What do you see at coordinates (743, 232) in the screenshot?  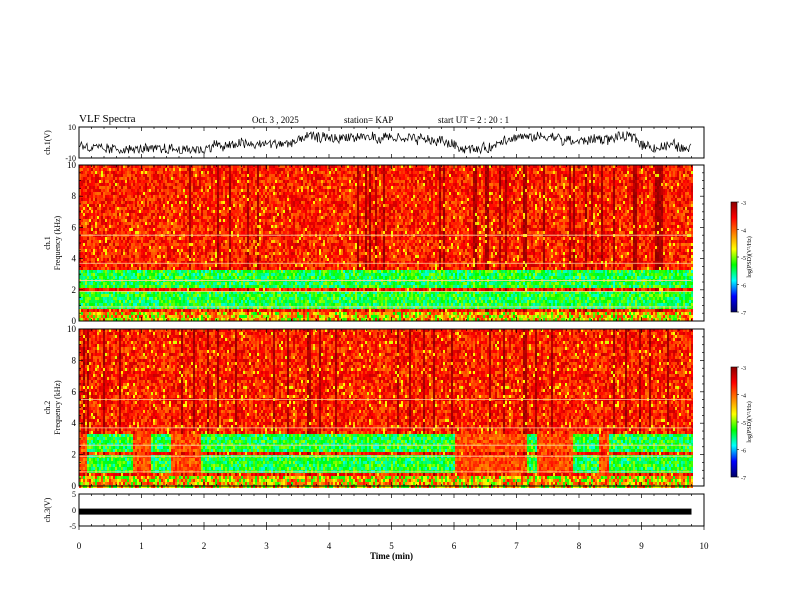 I see `colorbar-ch1-tick-label: -4` at bounding box center [743, 232].